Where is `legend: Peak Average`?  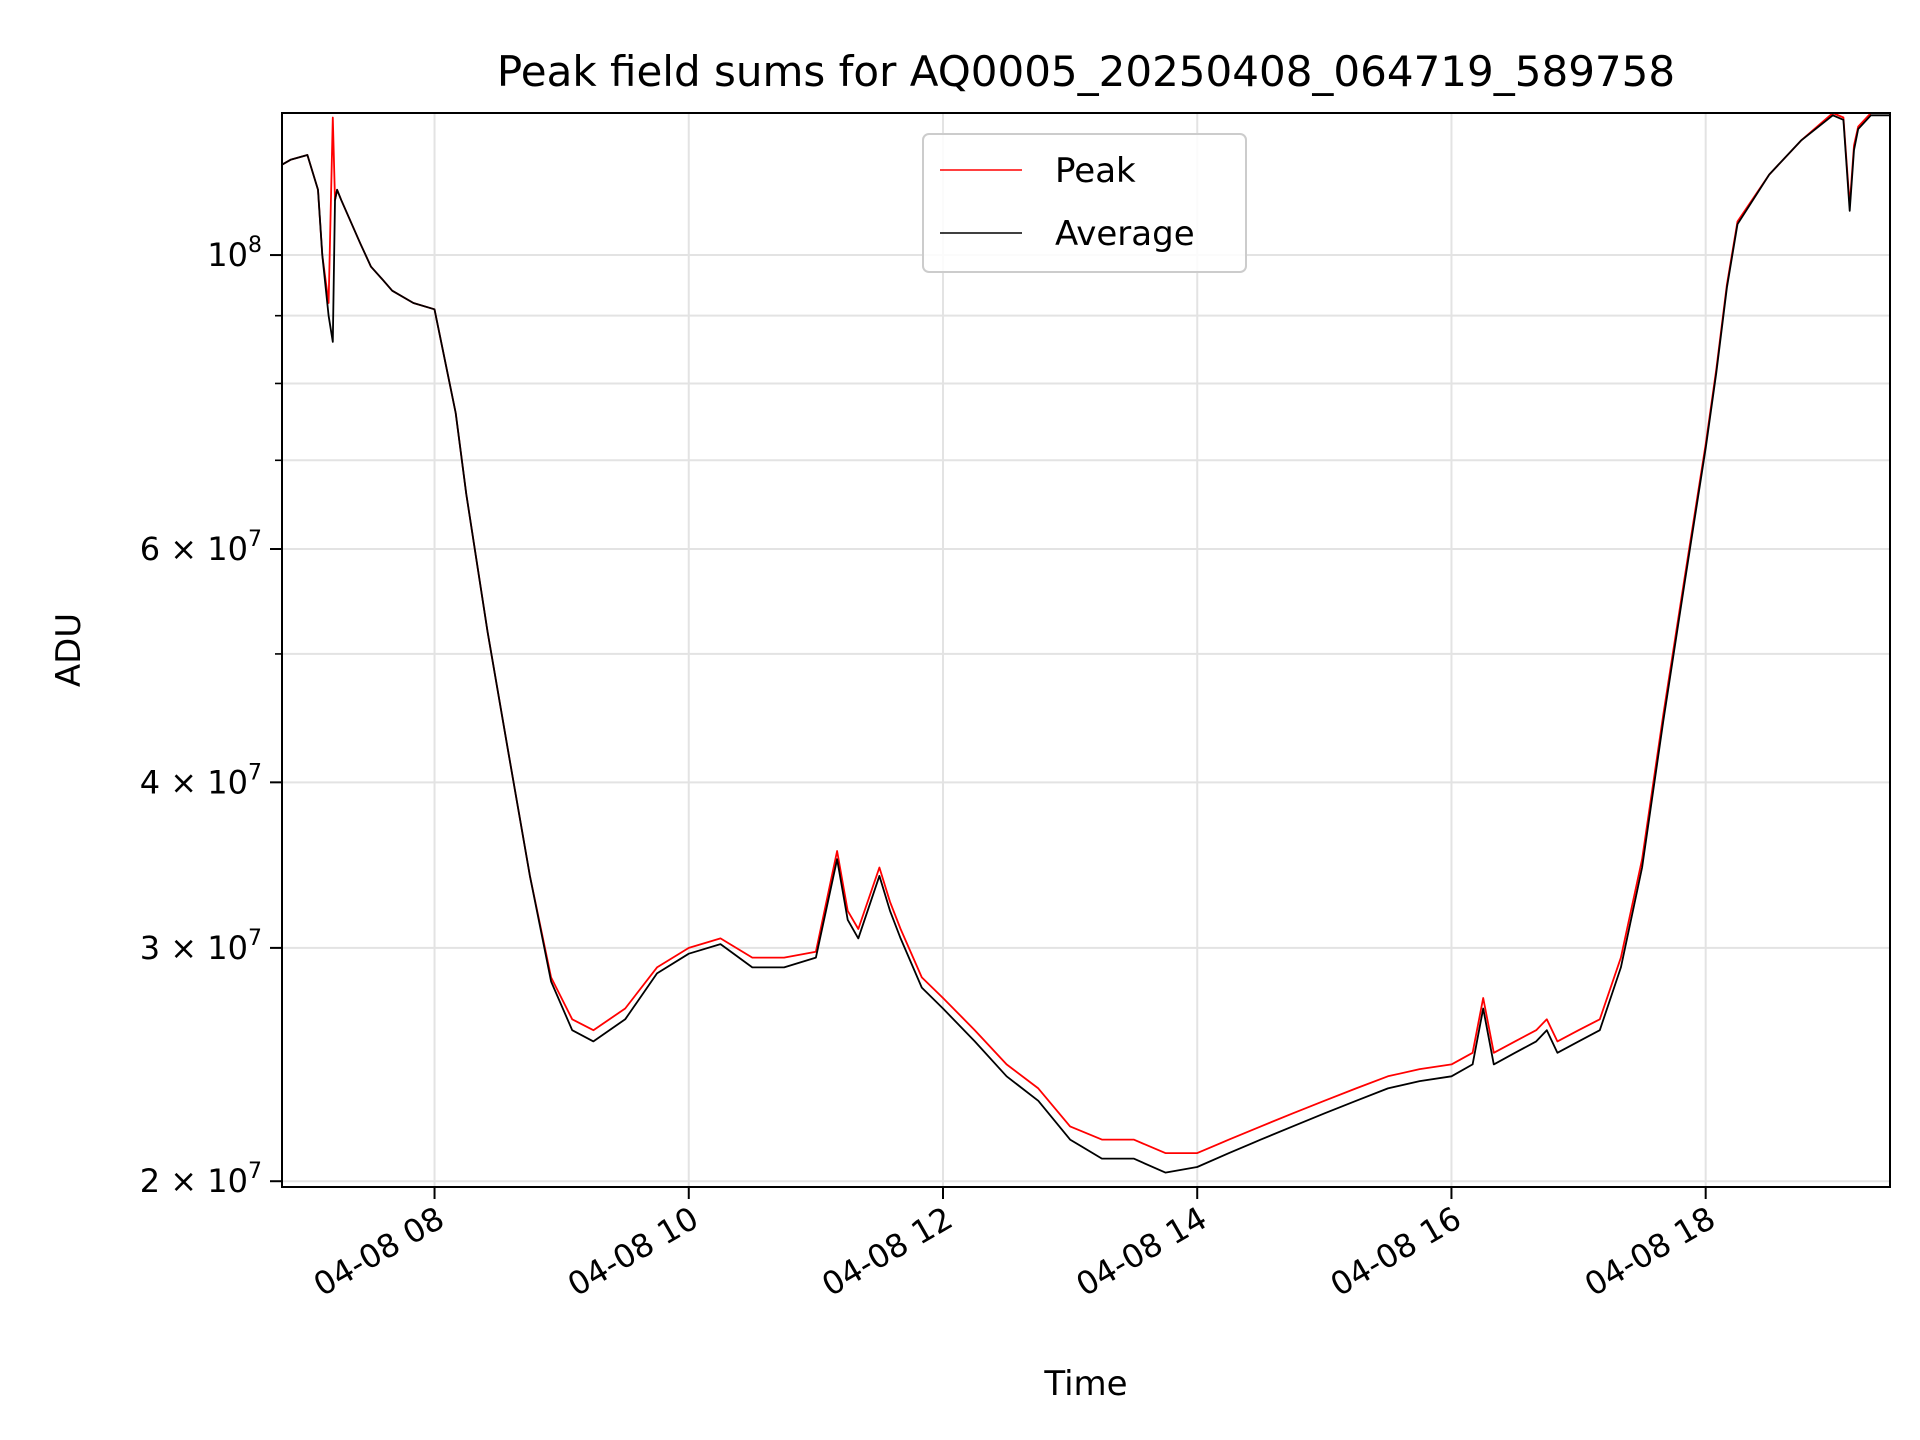 legend: Peak Average is located at coordinates (1084, 203).